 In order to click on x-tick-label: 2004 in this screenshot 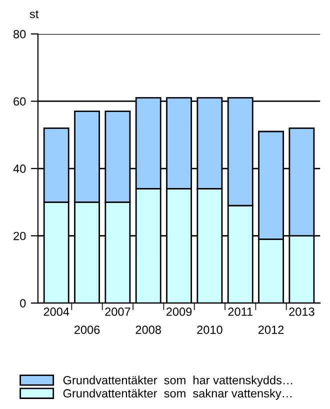, I will do `click(57, 312)`.